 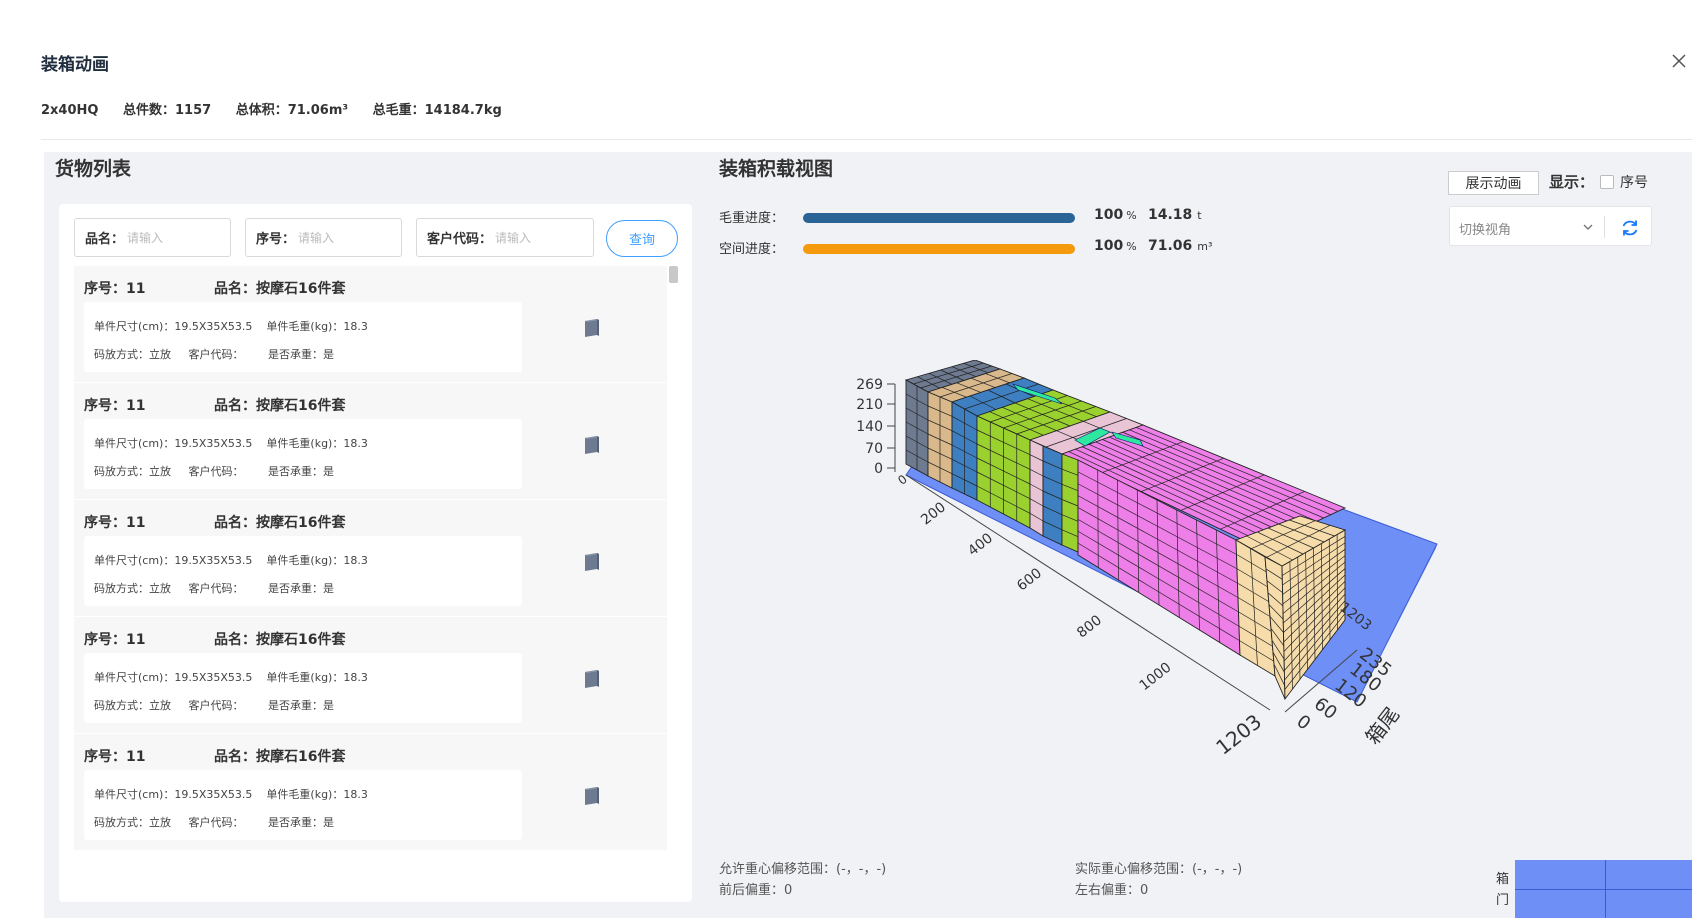 I want to click on query-button: 查询, so click(x=642, y=238).